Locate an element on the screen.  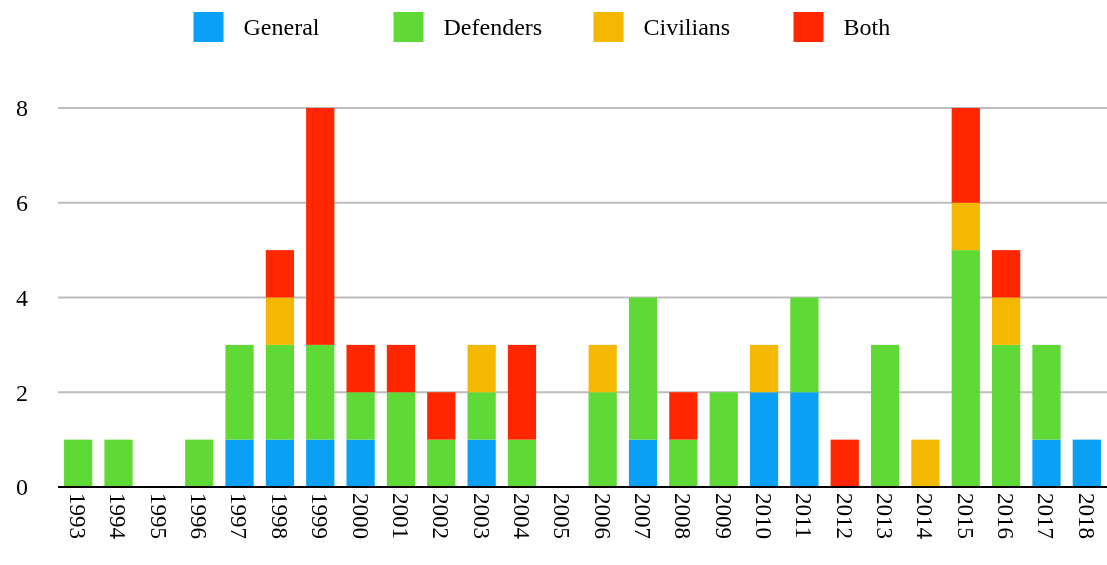
x-tick-label: 2005 is located at coordinates (562, 516).